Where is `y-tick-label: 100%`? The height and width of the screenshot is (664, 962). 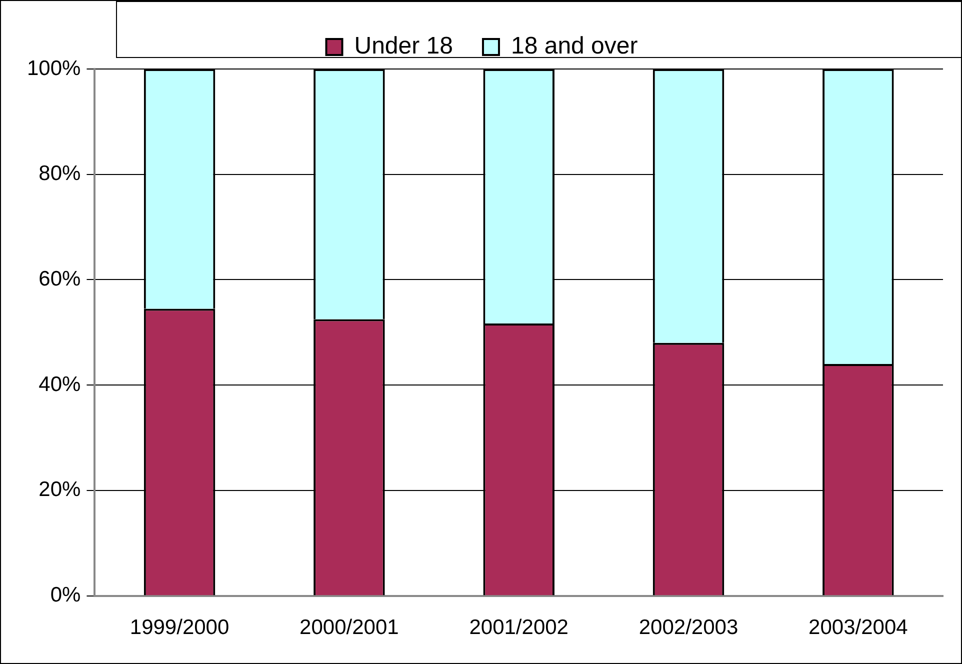 y-tick-label: 100% is located at coordinates (53, 68).